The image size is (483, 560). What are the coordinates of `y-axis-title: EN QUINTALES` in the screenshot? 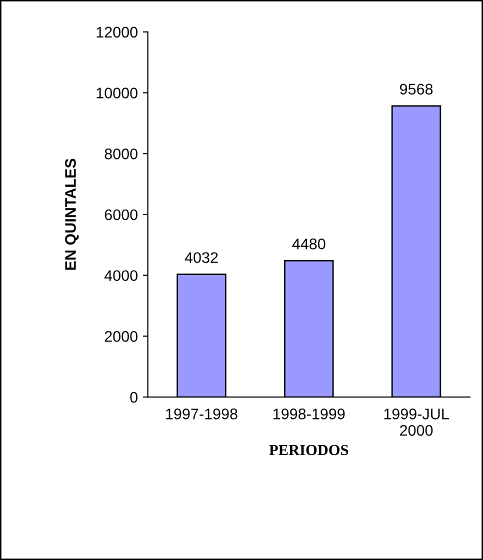 It's located at (72, 214).